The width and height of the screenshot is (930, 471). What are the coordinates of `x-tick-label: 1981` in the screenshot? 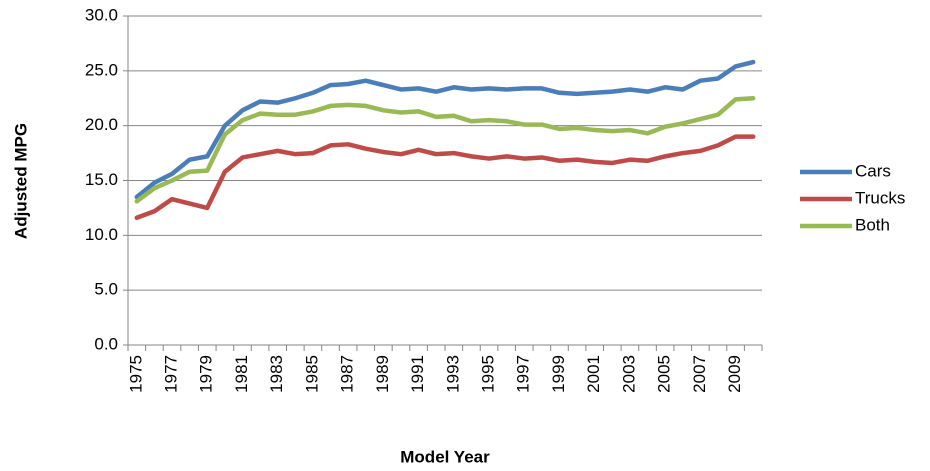 It's located at (241, 374).